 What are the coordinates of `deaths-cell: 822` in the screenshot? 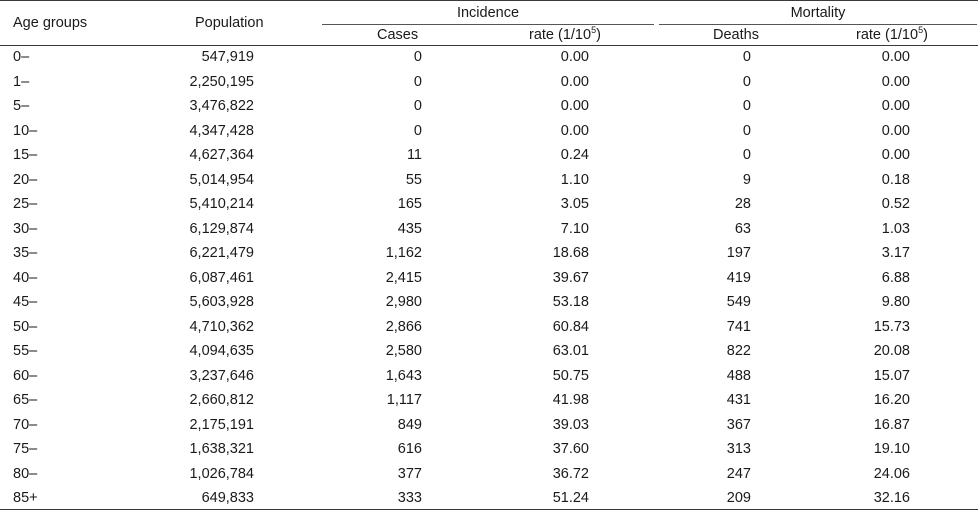 It's located at (738, 351).